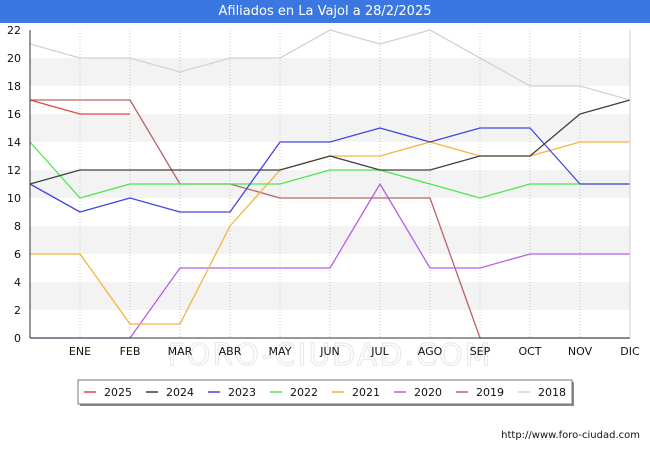  Describe the element at coordinates (14, 184) in the screenshot. I see `y-tick-labels: 0 2 4 6 8 10 12 14 16 18 20 22` at that location.